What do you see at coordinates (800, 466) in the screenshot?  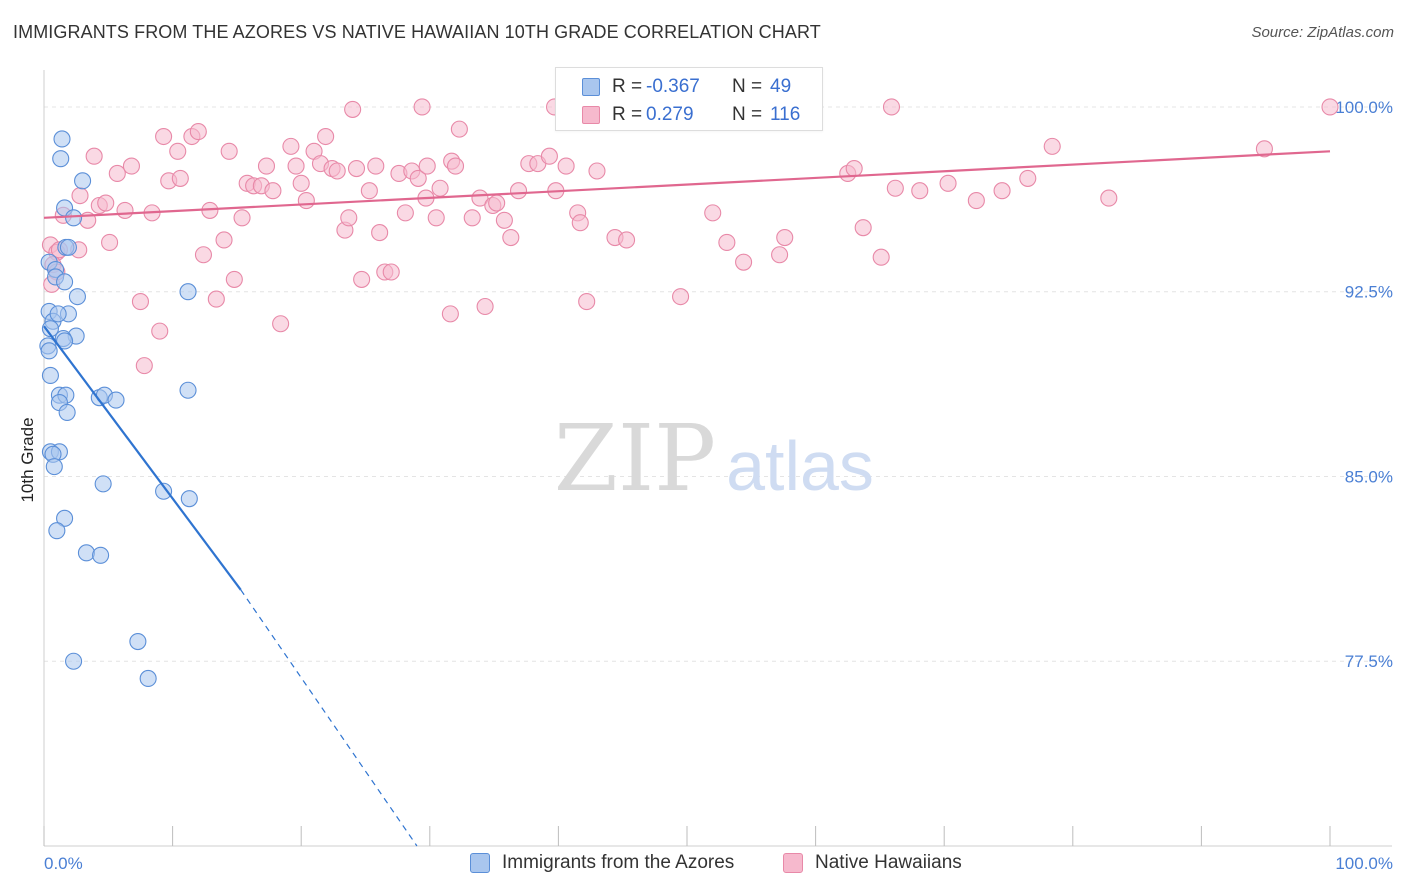 I see `watermark-atlas: atlas` at bounding box center [800, 466].